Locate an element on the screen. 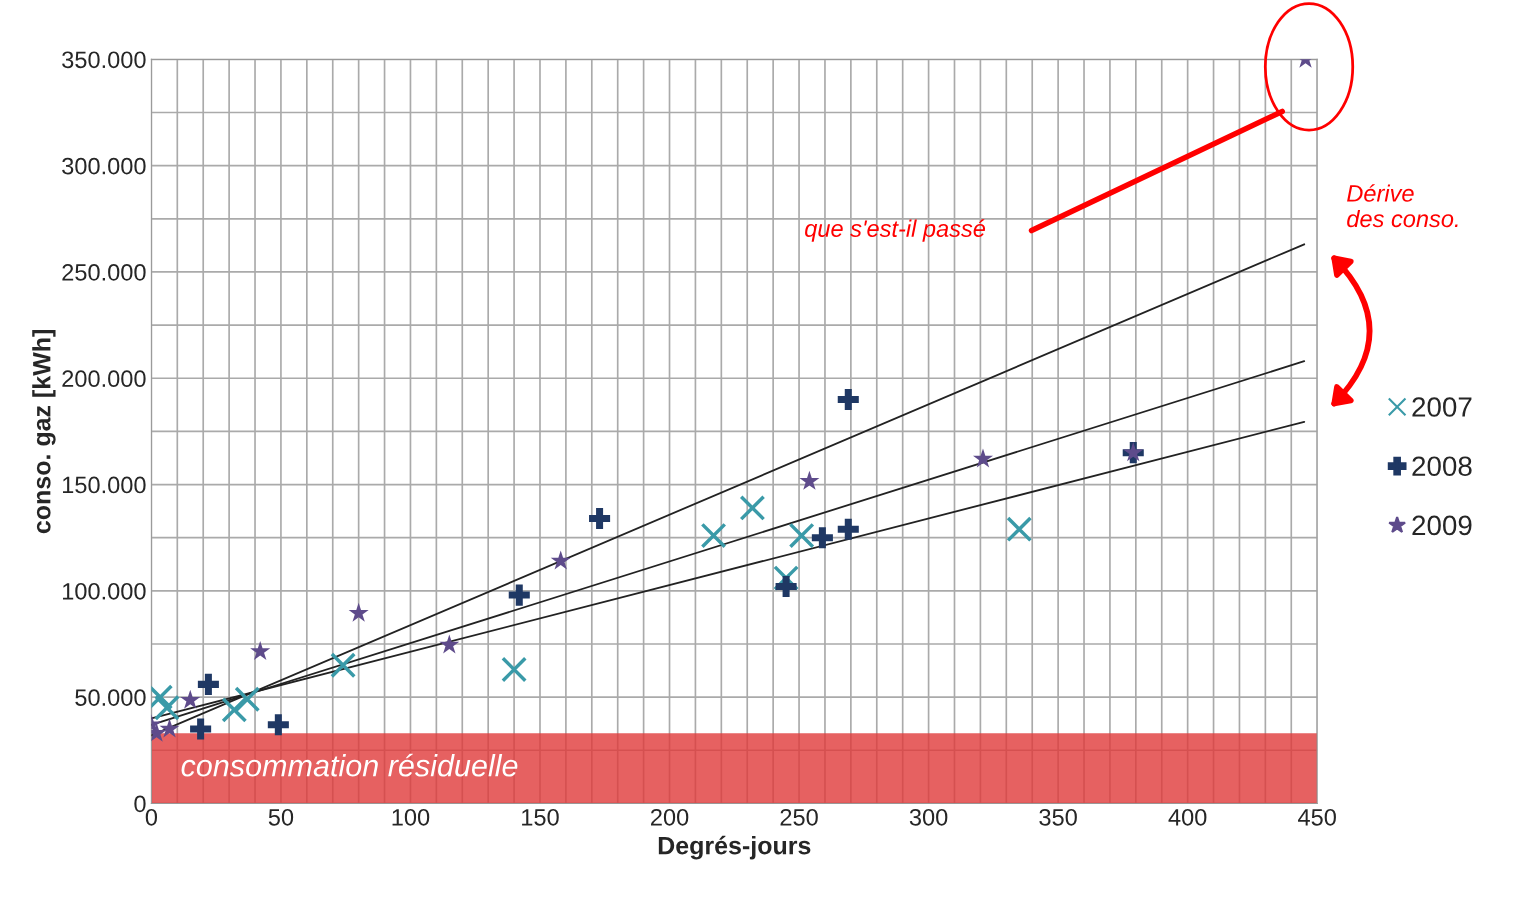  y-tick-label: 200.000 is located at coordinates (104, 379).